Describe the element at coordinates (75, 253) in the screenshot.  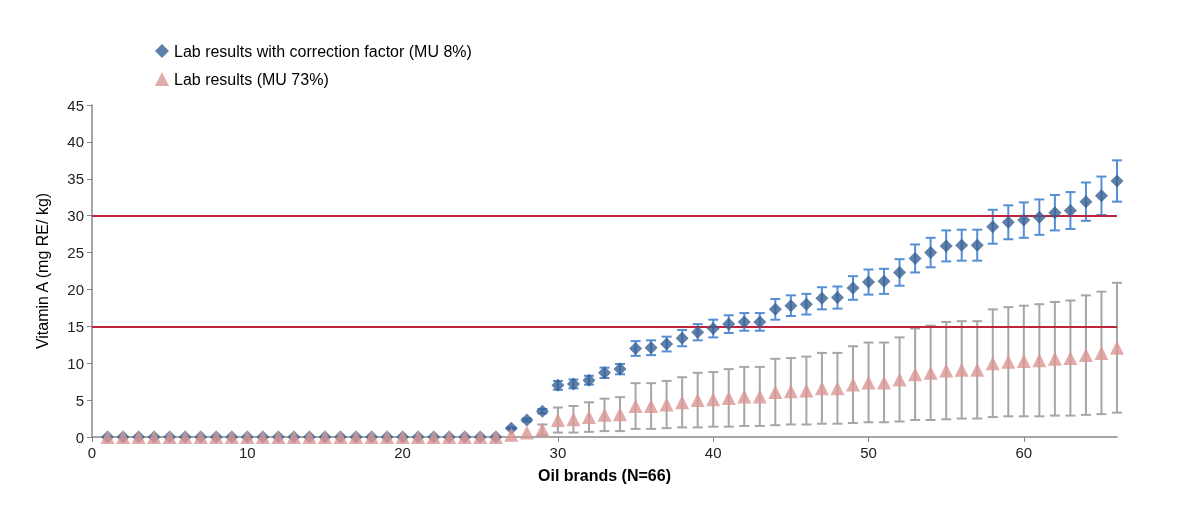
I see `y-tick-label: 25` at that location.